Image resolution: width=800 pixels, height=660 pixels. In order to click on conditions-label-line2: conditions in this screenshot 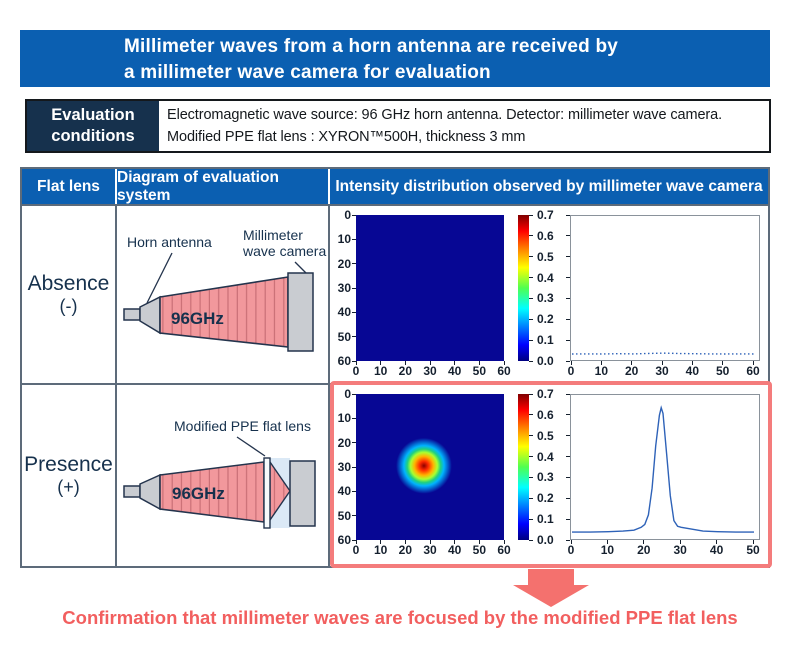, I will do `click(93, 136)`.